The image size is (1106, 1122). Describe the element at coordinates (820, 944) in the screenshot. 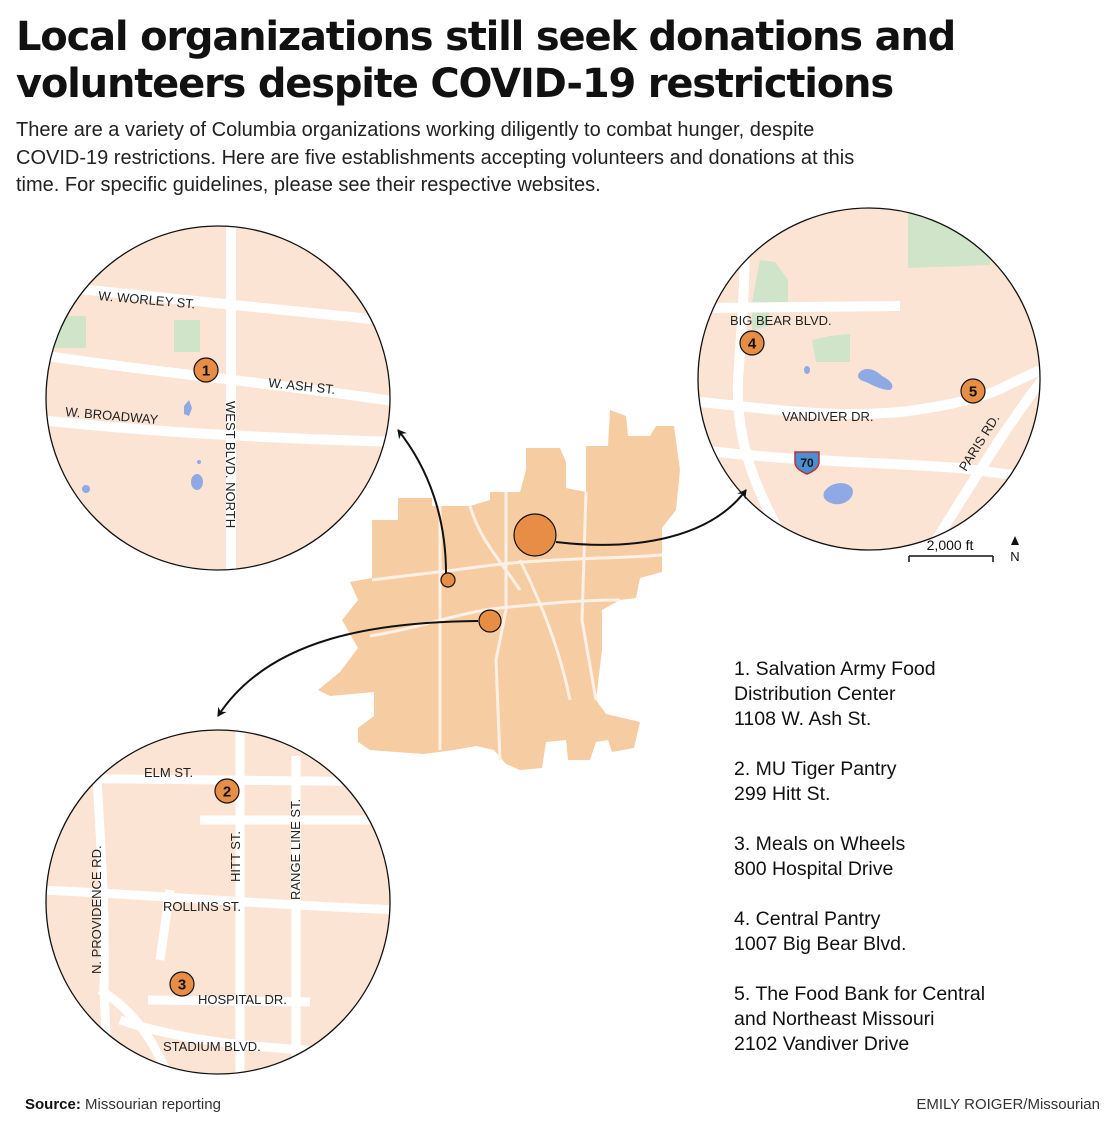

I see `location-address: 1007 Big Bear Blvd.` at that location.